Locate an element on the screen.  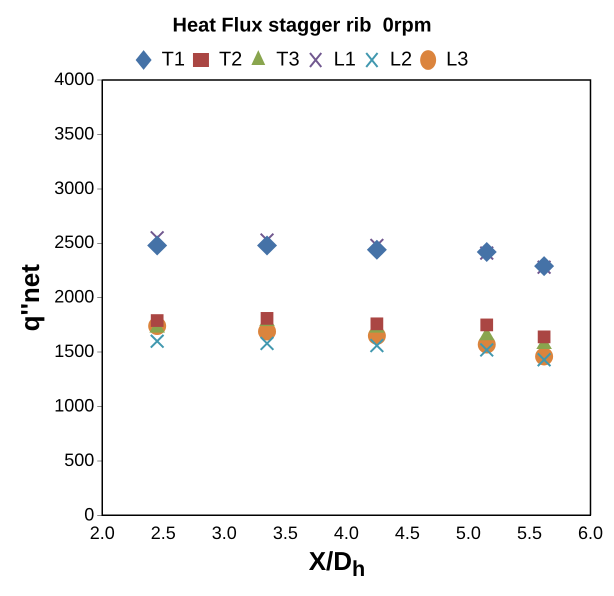
x-tick-label: 6.0 is located at coordinates (591, 533).